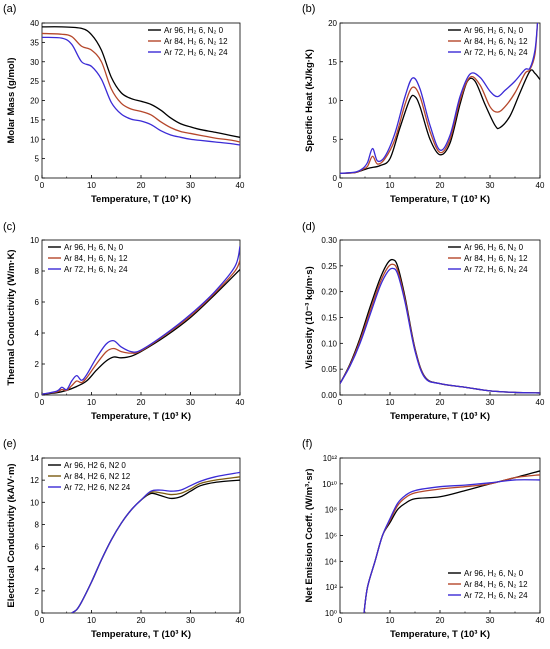 The image size is (550, 649). I want to click on y-tick-label: 10², so click(331, 587).